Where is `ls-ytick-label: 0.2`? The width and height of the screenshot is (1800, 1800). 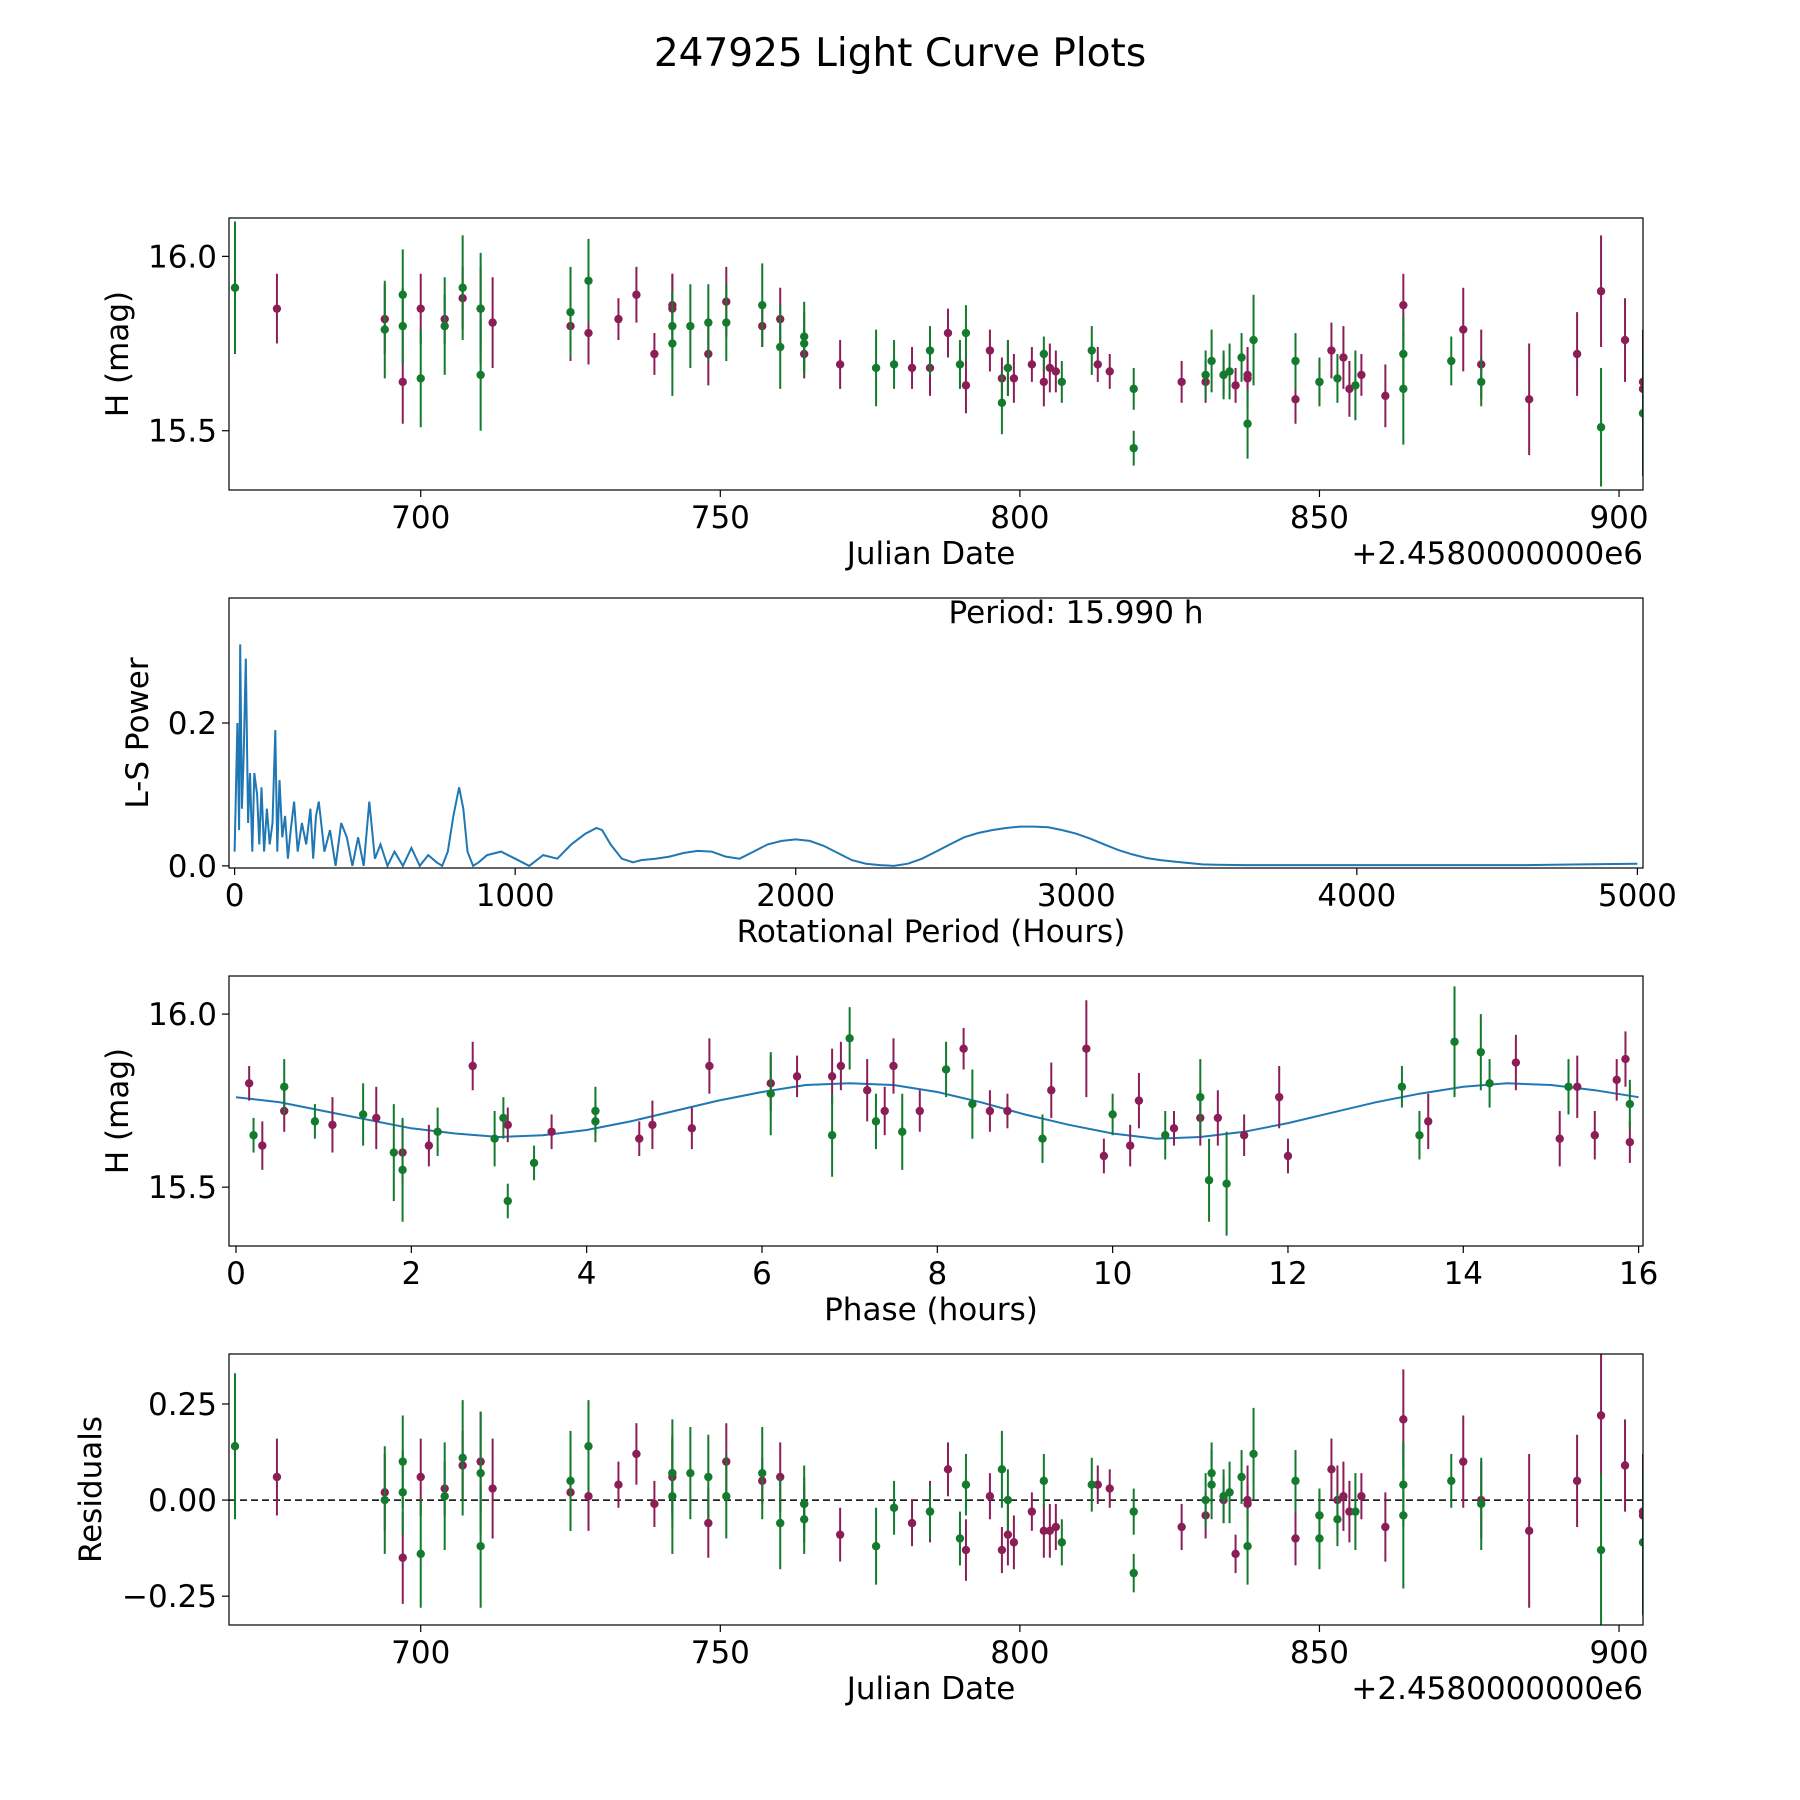 ls-ytick-label: 0.2 is located at coordinates (192, 724).